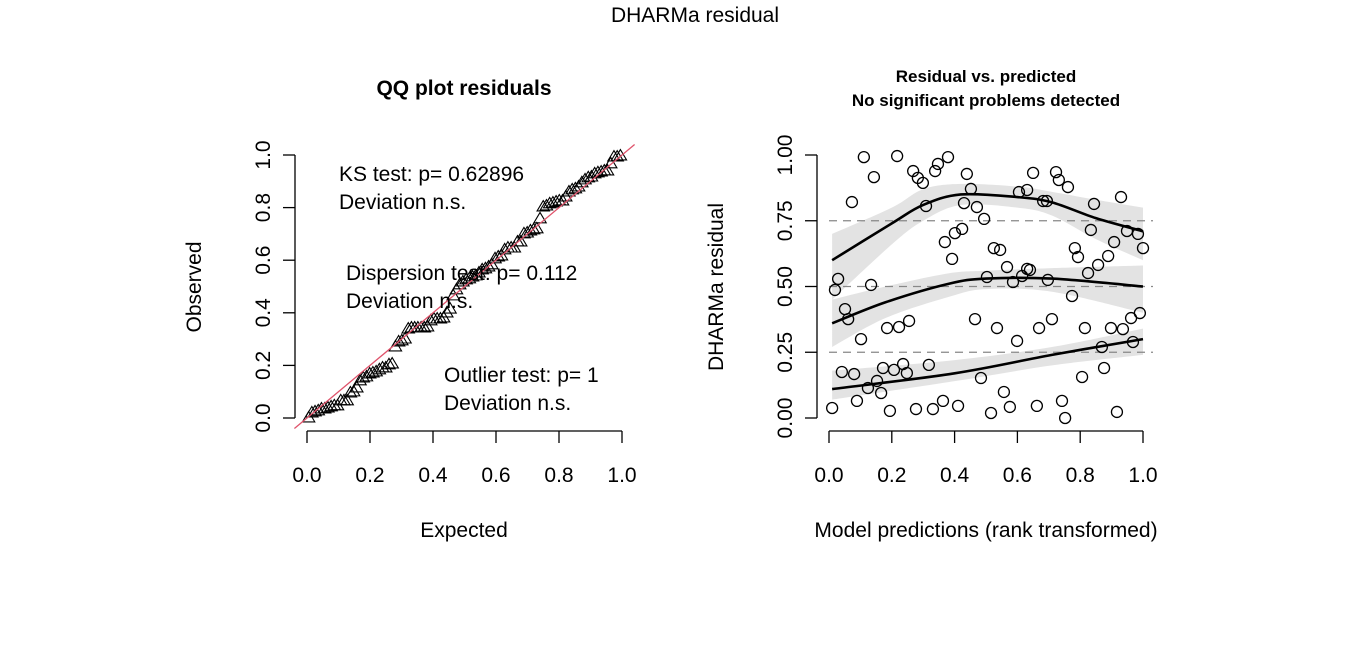 Image resolution: width=1358 pixels, height=672 pixels. What do you see at coordinates (985, 530) in the screenshot?
I see `rv-xlabel: Model predictions (rank transformed)` at bounding box center [985, 530].